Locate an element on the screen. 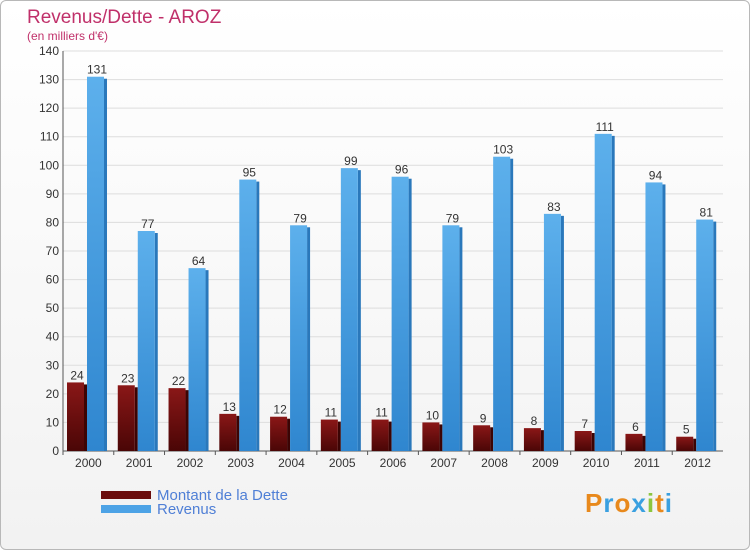  logo-letter: P is located at coordinates (594, 503).